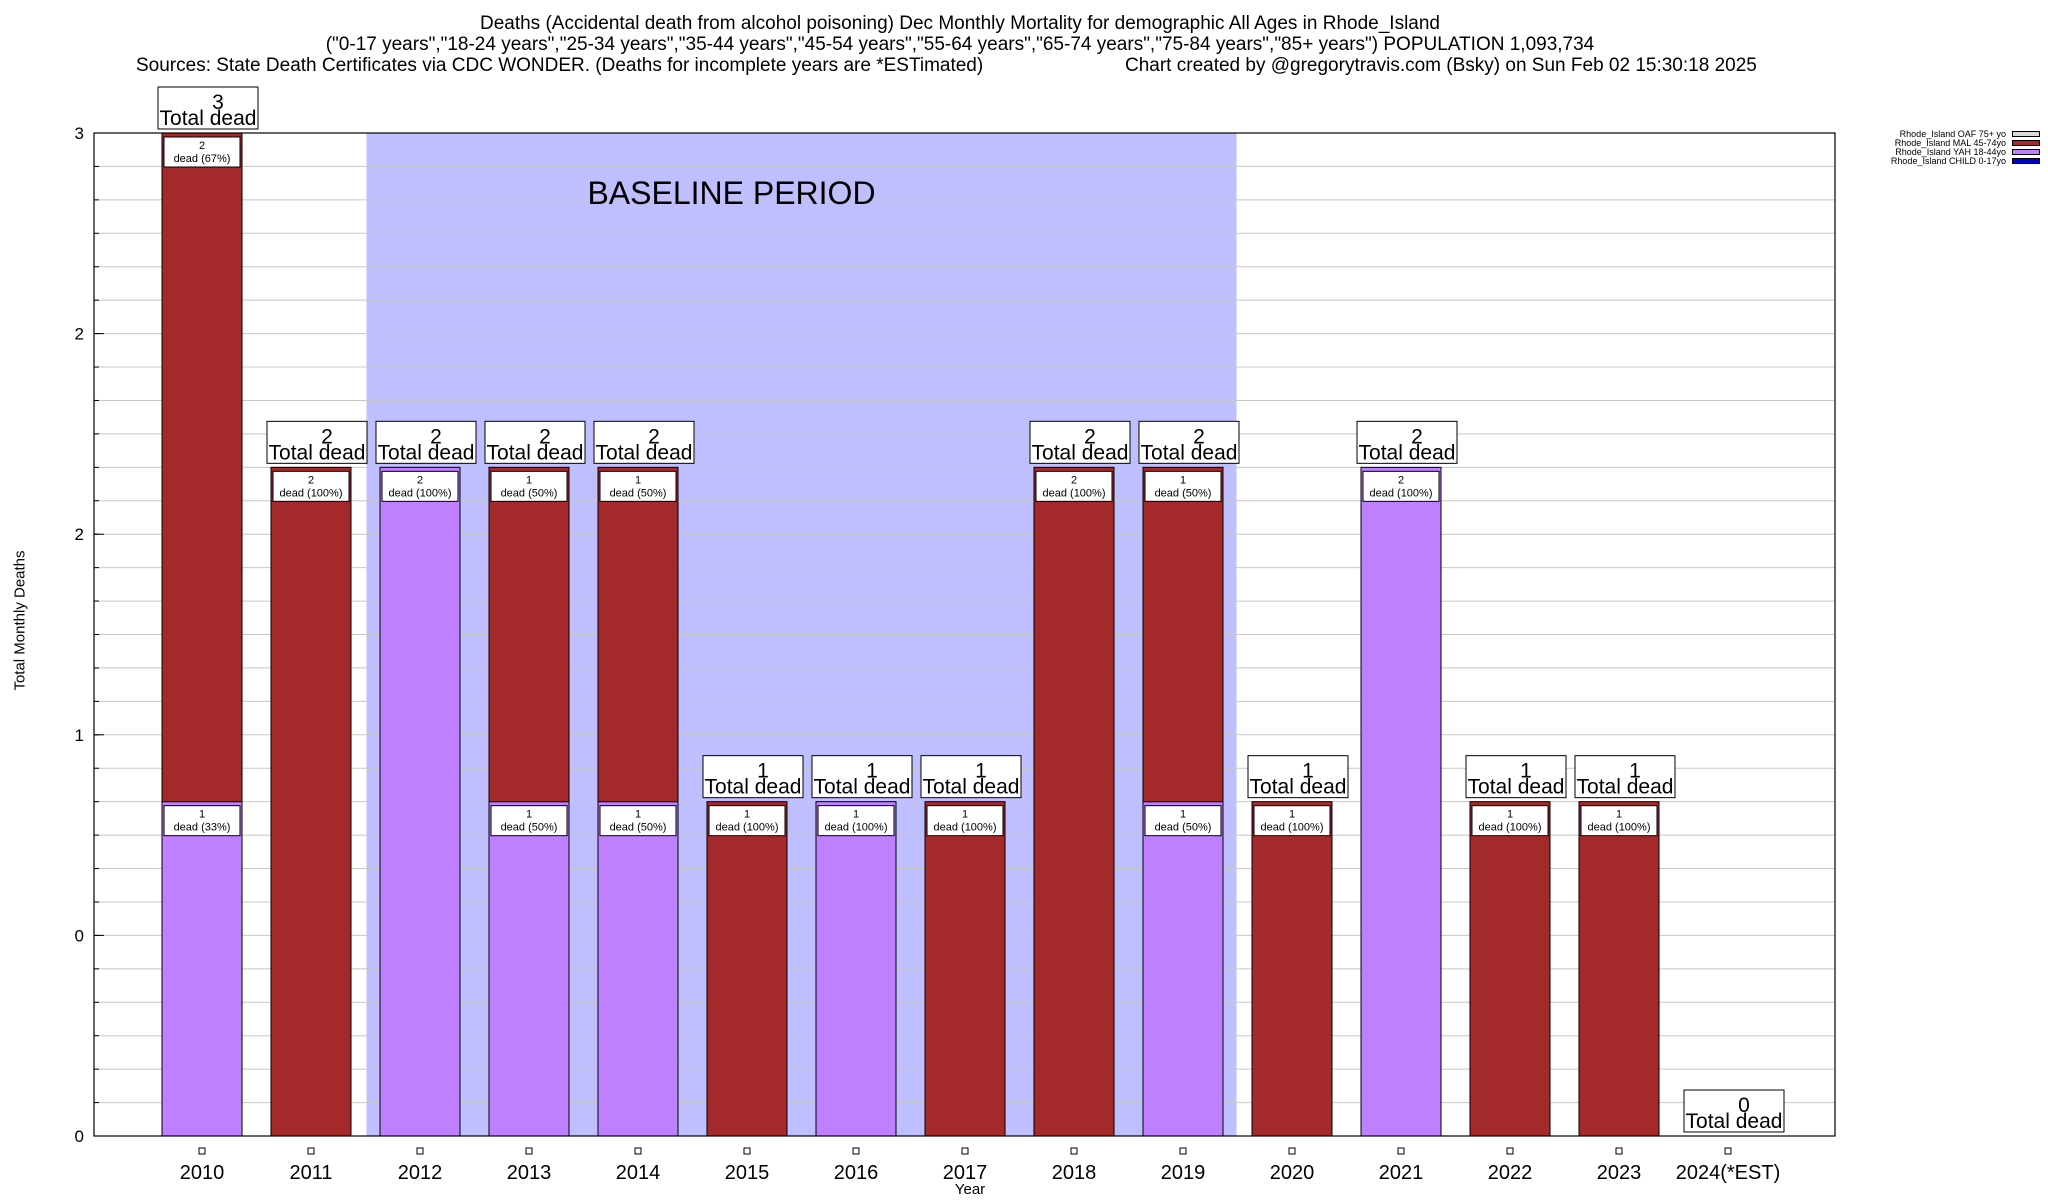 This screenshot has height=1200, width=2048. I want to click on x-tick-label: 2014, so click(638, 1173).